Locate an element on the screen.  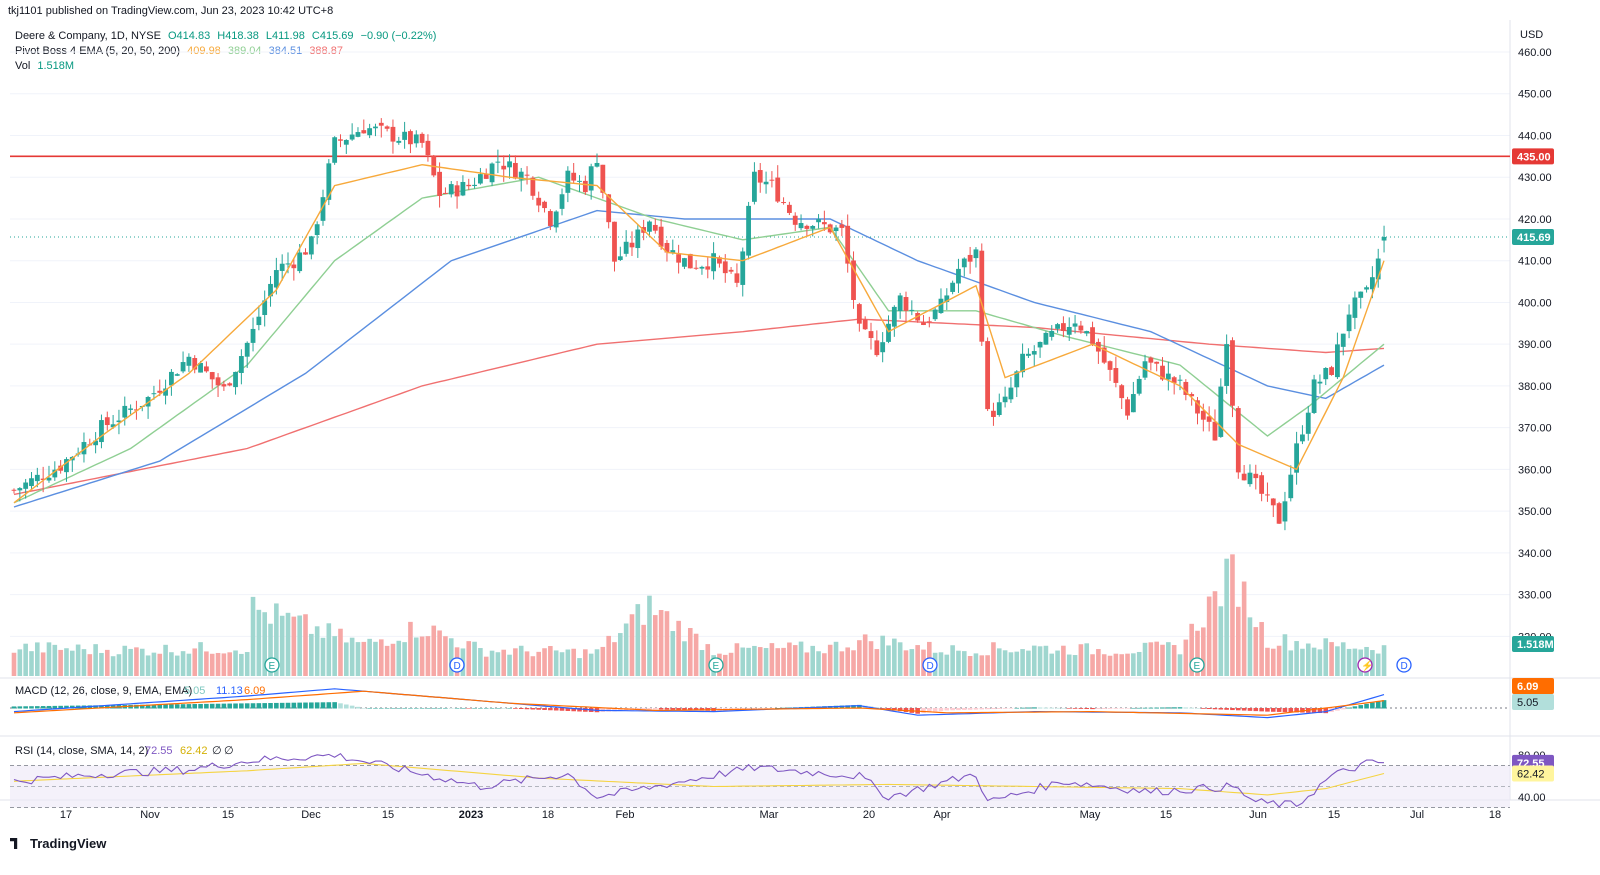
price-tick-label: 390.00 is located at coordinates (1535, 345).